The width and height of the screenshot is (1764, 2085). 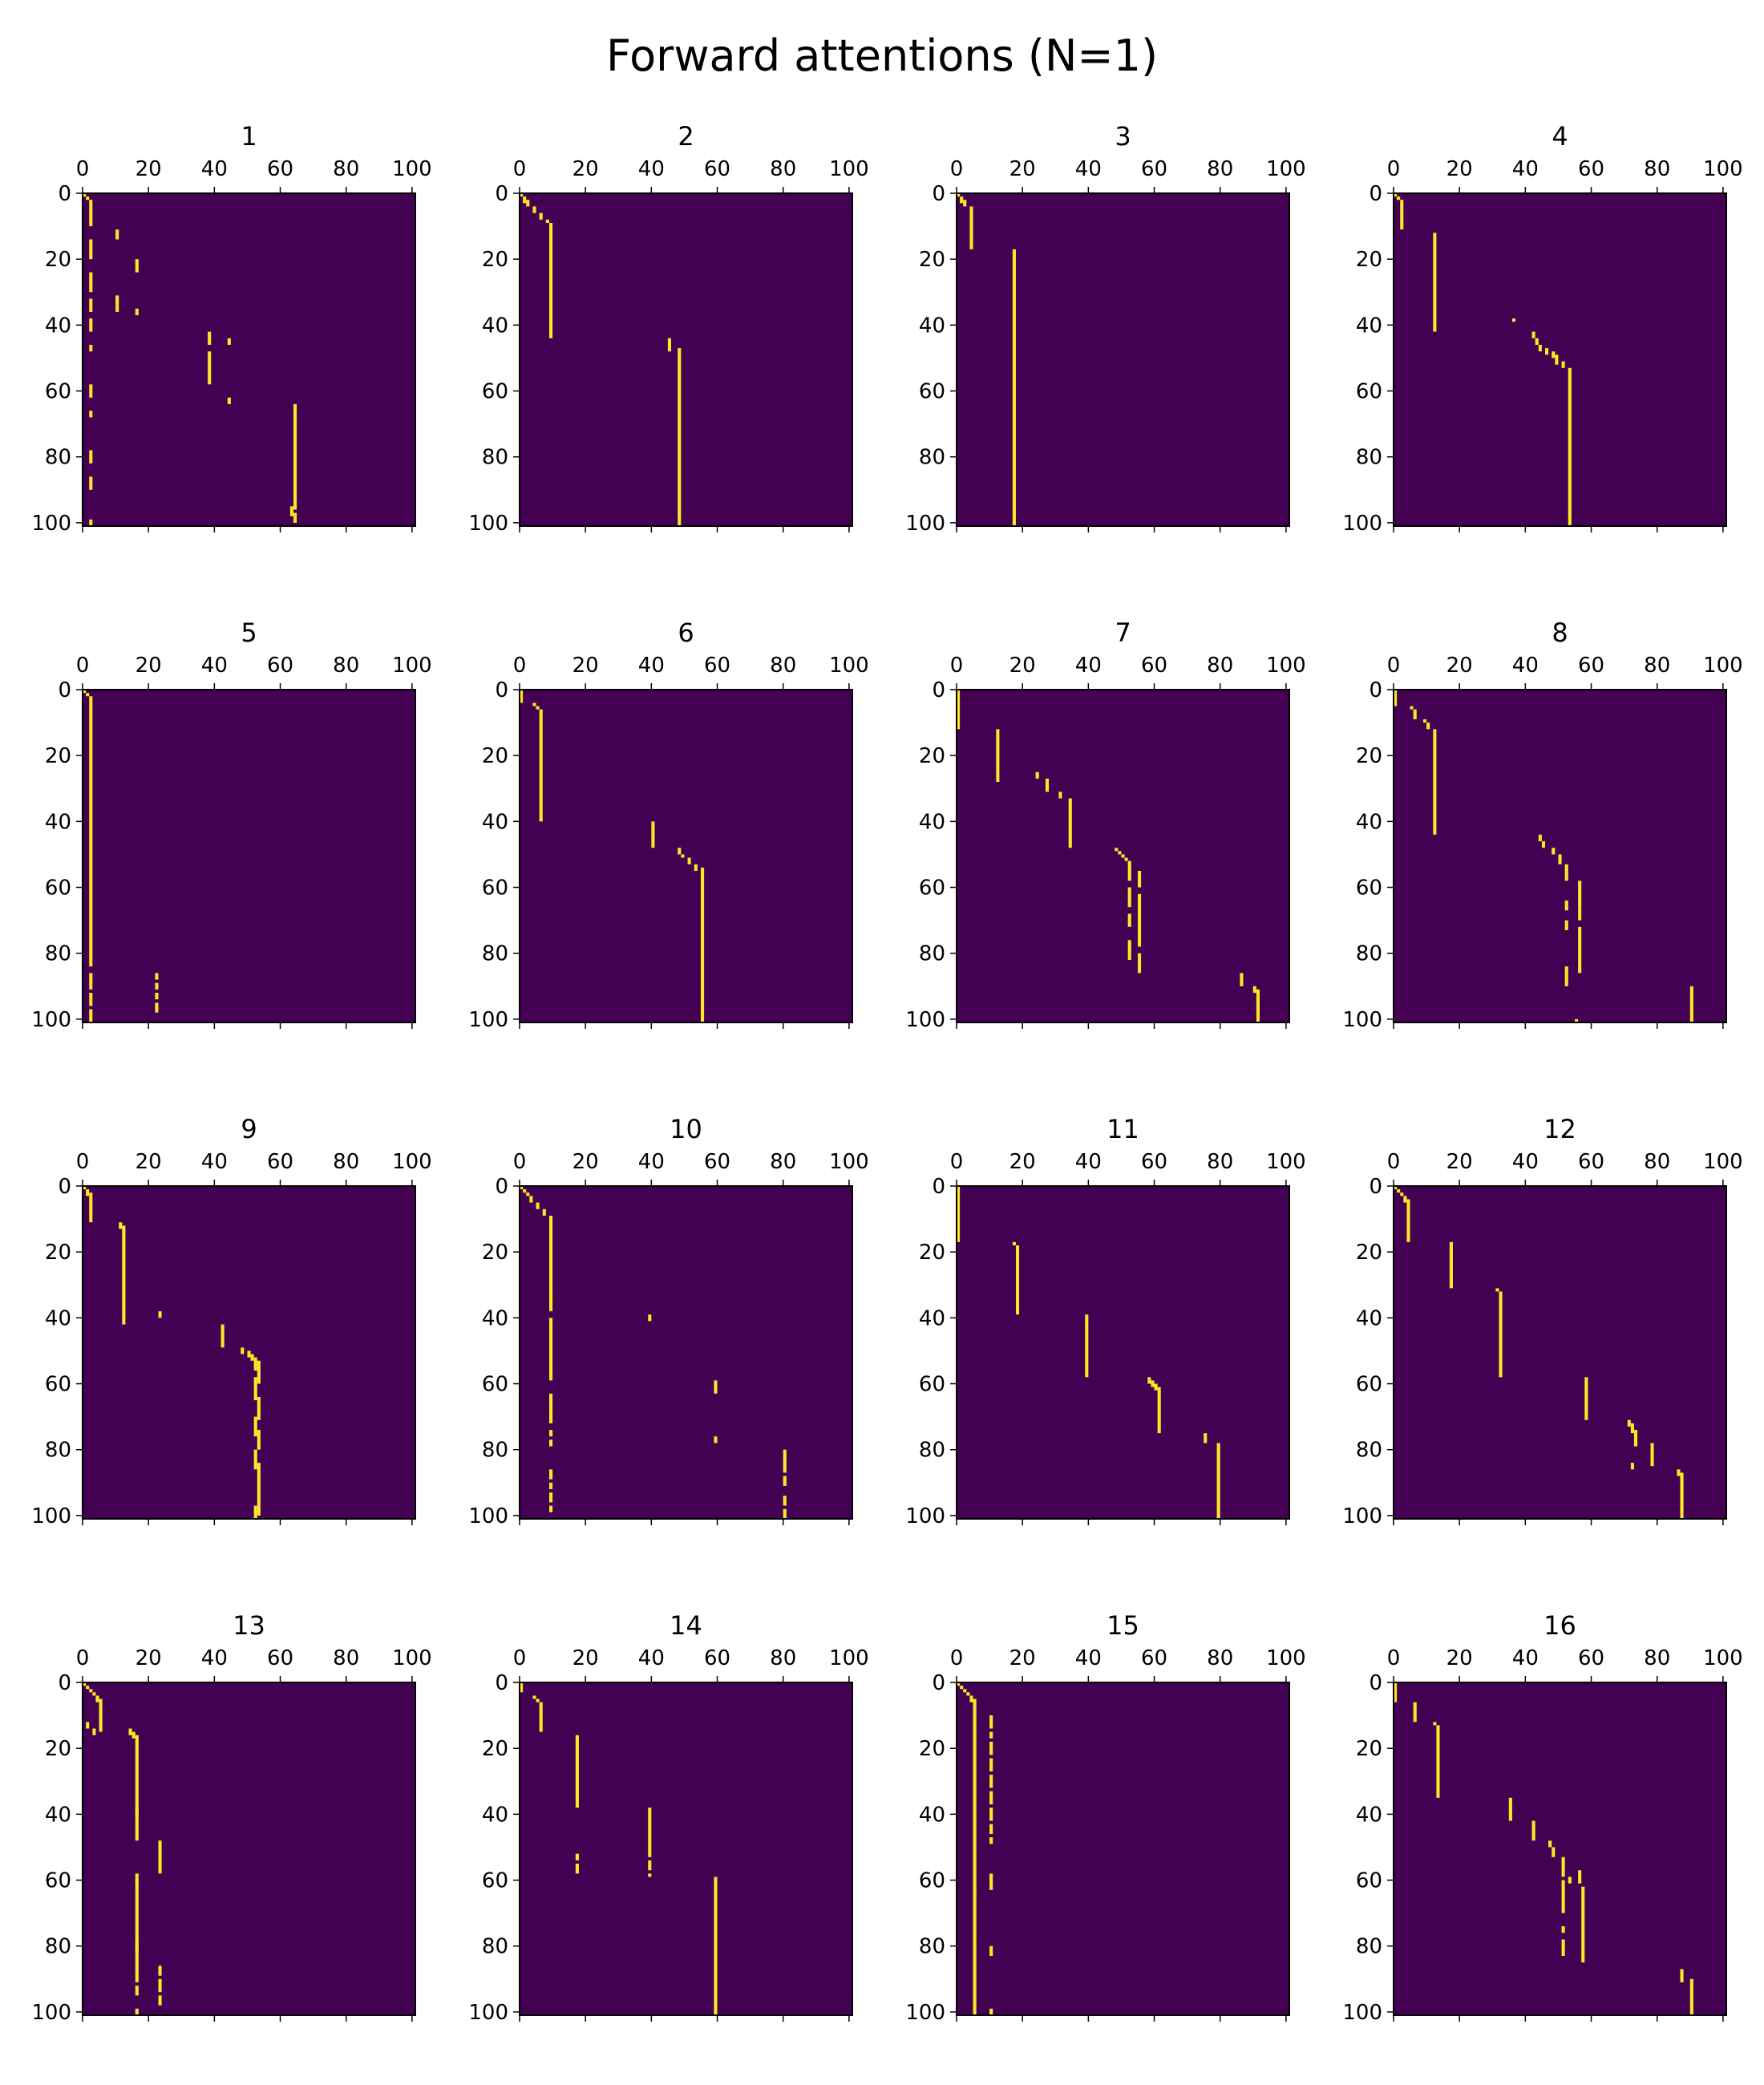 I want to click on panel-title: 8, so click(x=1560, y=633).